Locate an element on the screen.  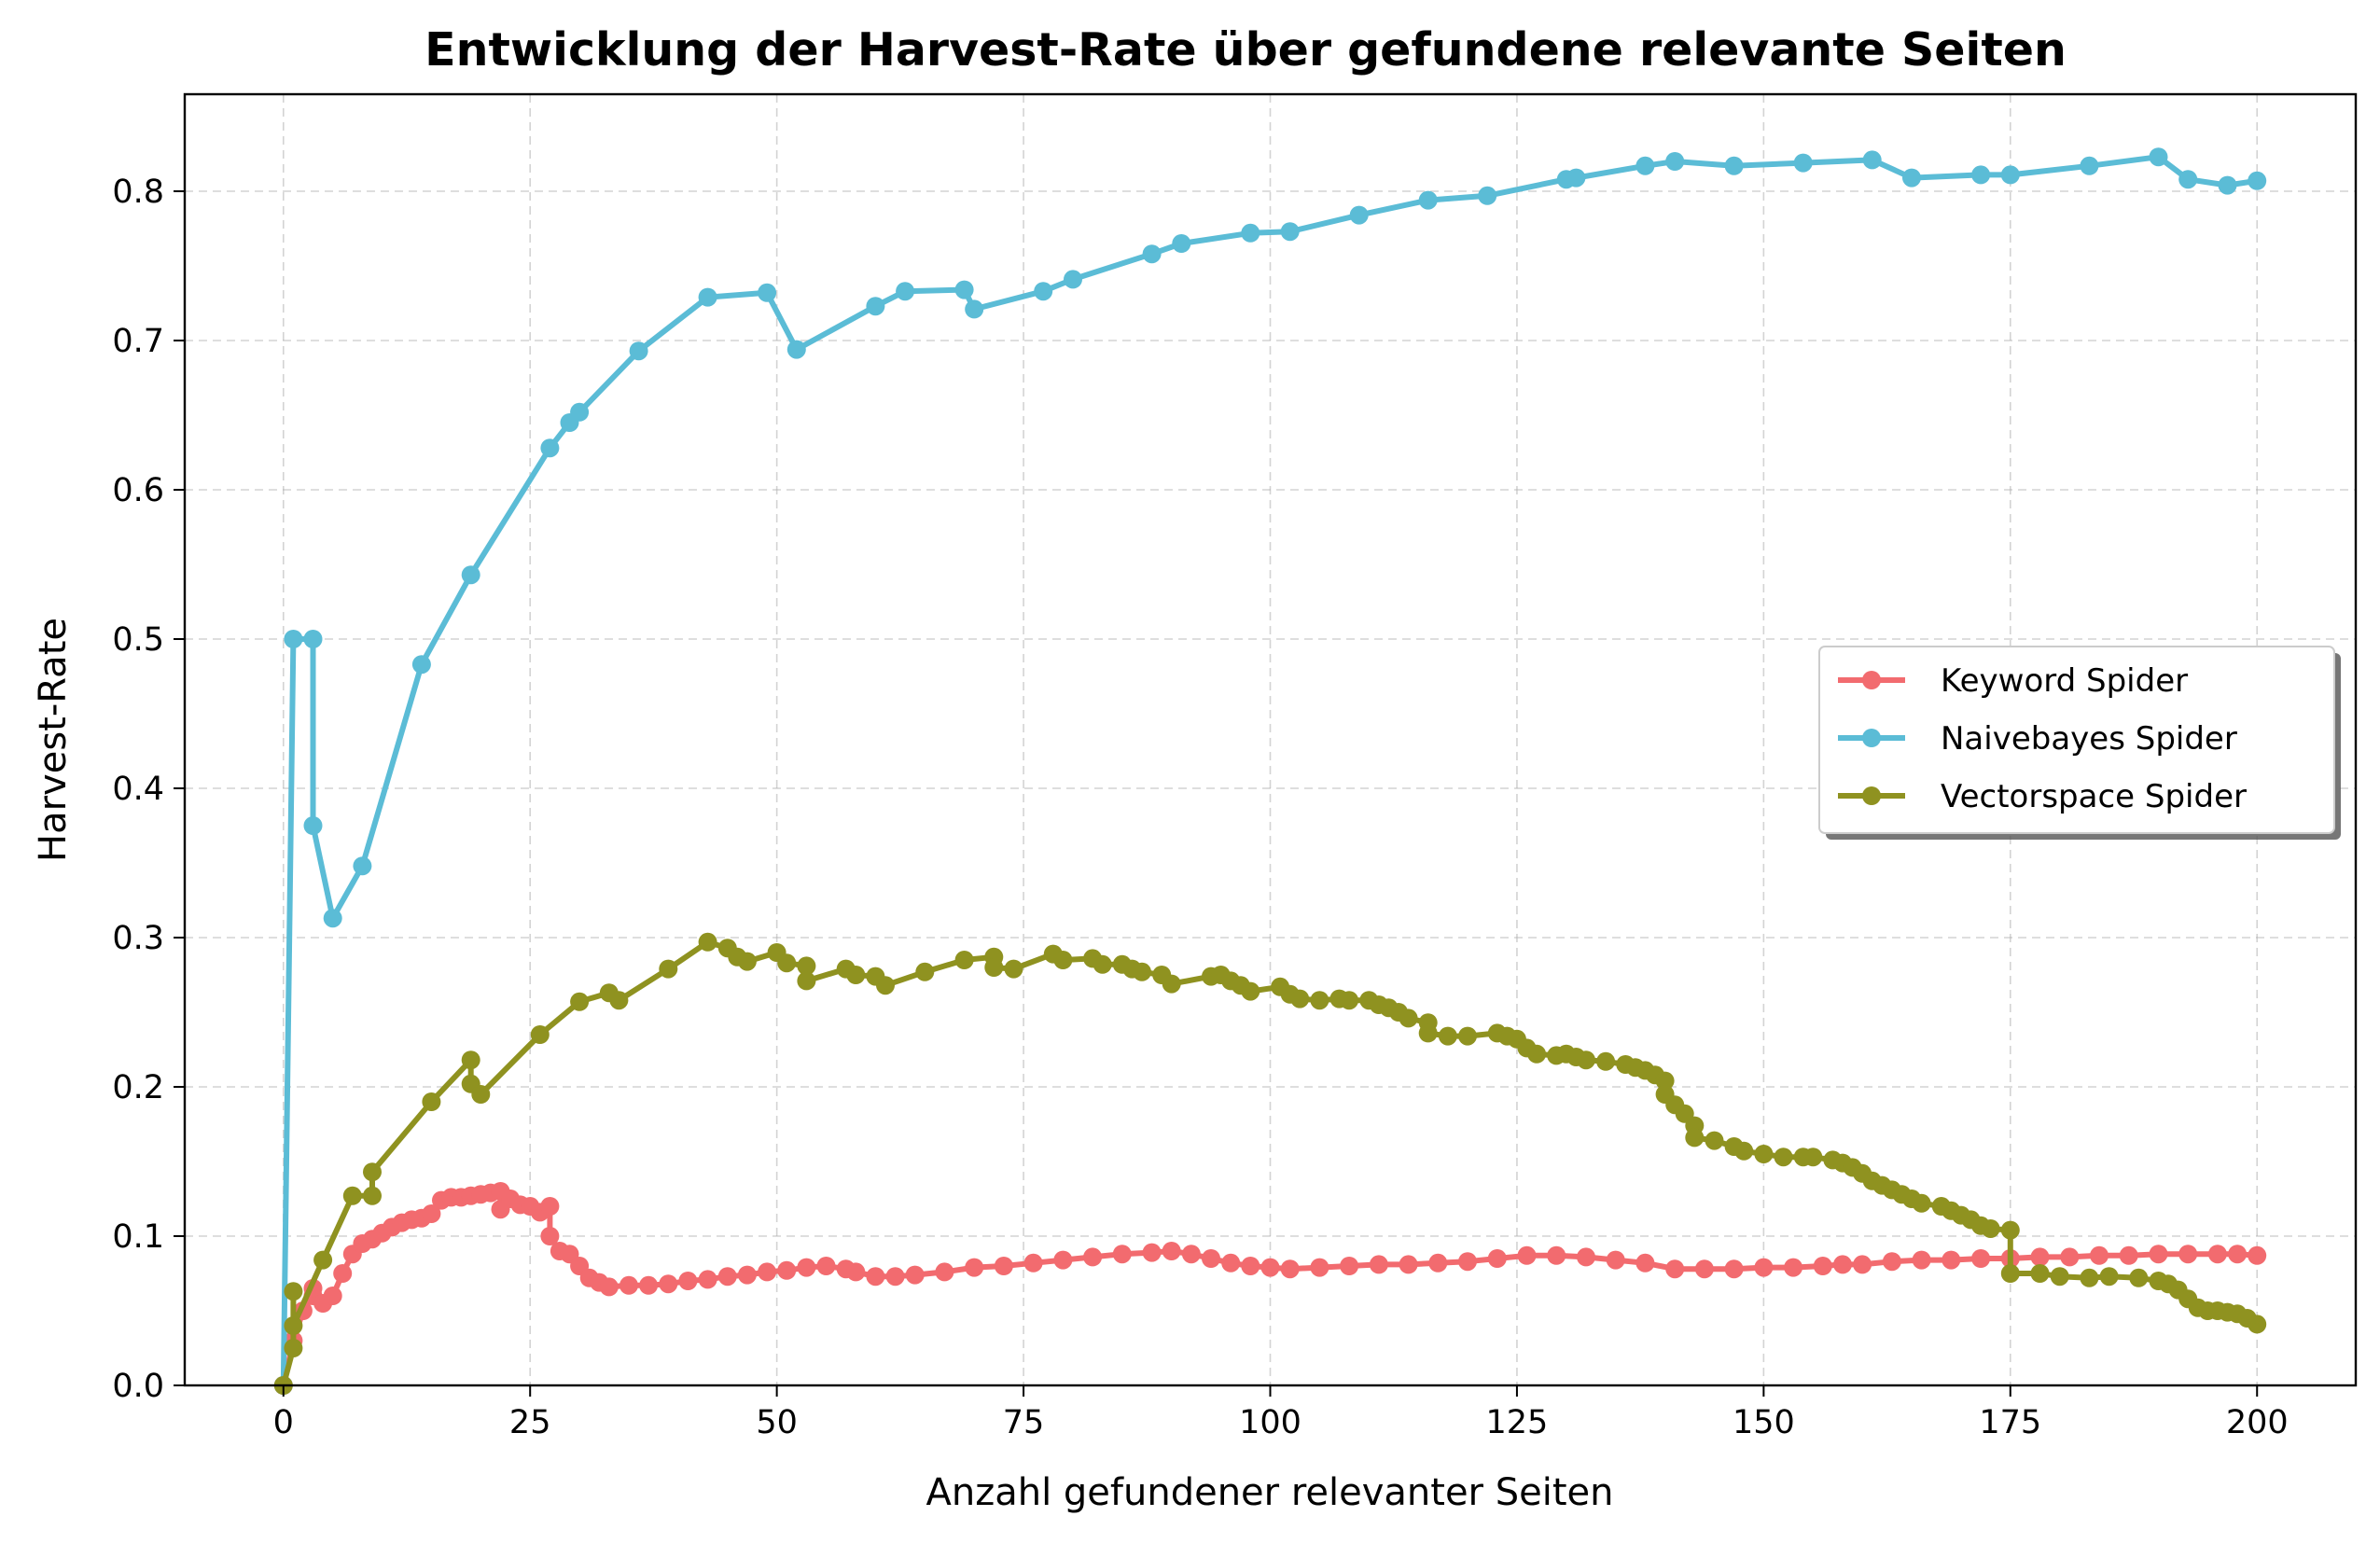
x-tick-label: 150 is located at coordinates (1764, 1422).